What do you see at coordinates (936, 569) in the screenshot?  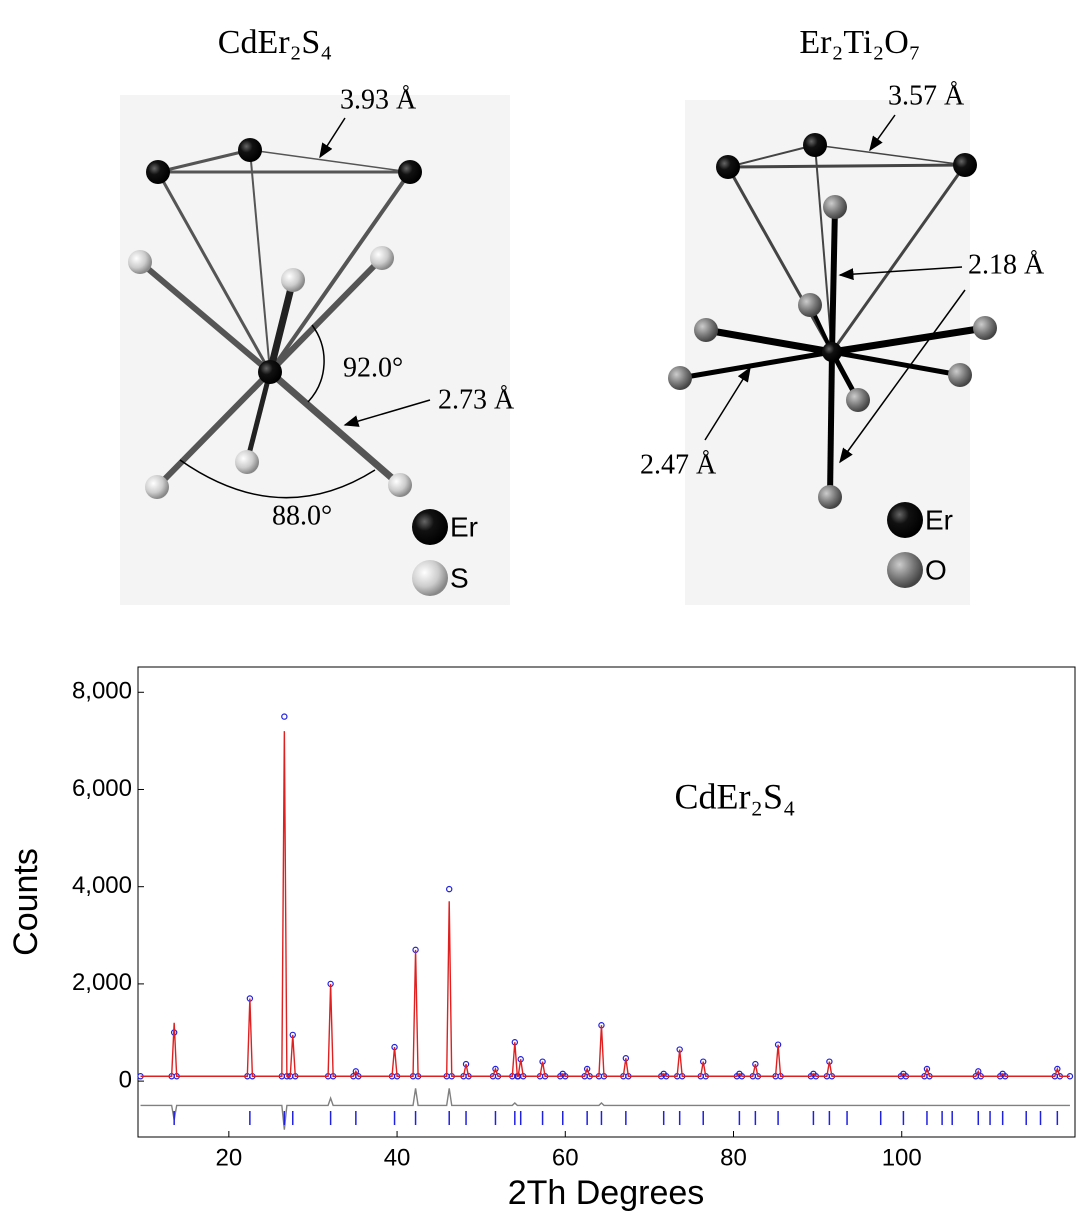 I see `legend-label: O` at bounding box center [936, 569].